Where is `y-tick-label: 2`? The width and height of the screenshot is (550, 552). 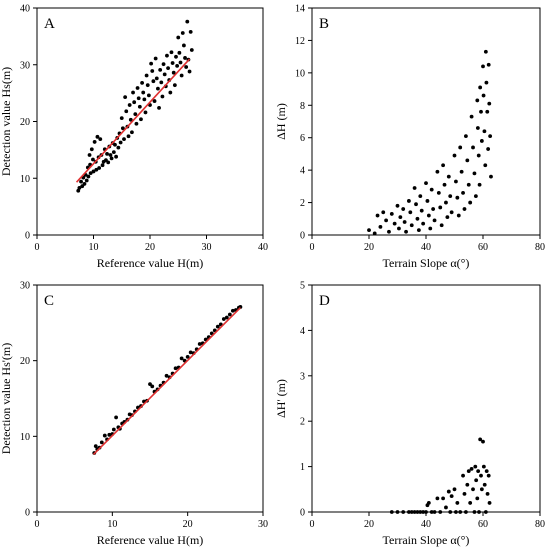
y-tick-label: 2 is located at coordinates (302, 422).